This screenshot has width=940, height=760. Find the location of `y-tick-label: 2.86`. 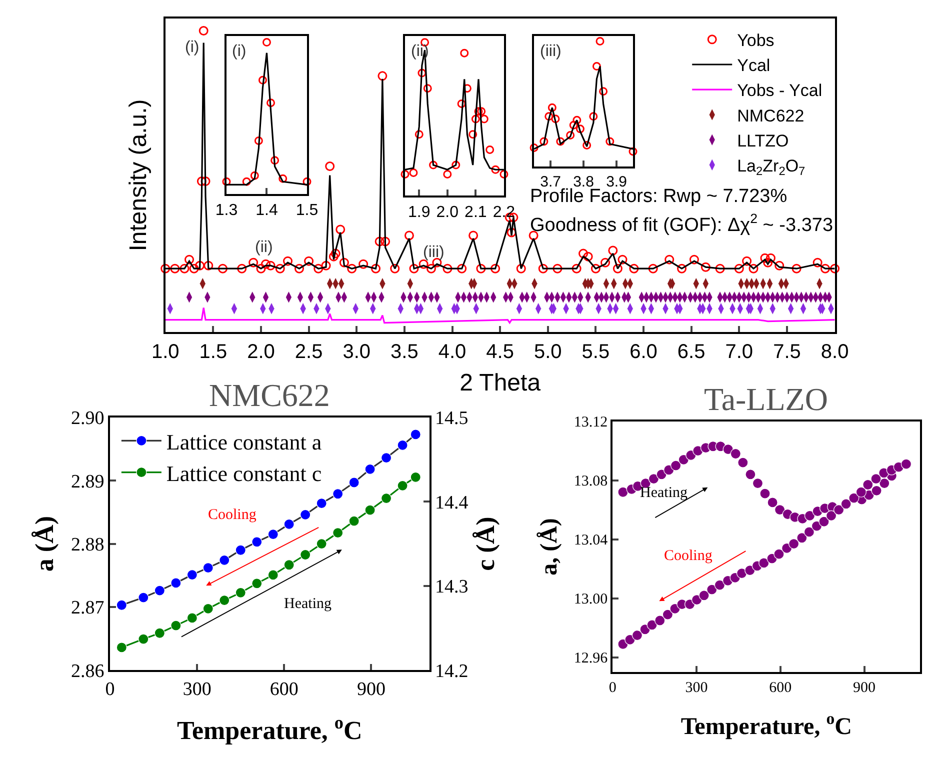

y-tick-label: 2.86 is located at coordinates (87, 671).